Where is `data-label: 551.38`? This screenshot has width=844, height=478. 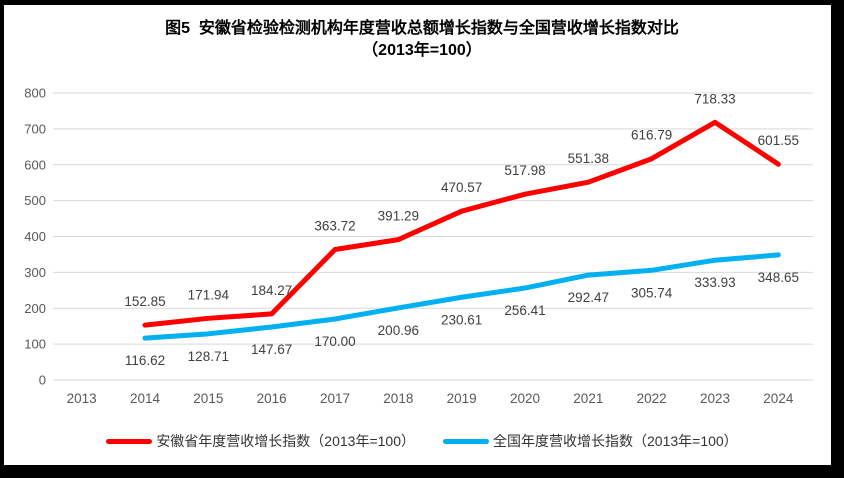 data-label: 551.38 is located at coordinates (588, 158).